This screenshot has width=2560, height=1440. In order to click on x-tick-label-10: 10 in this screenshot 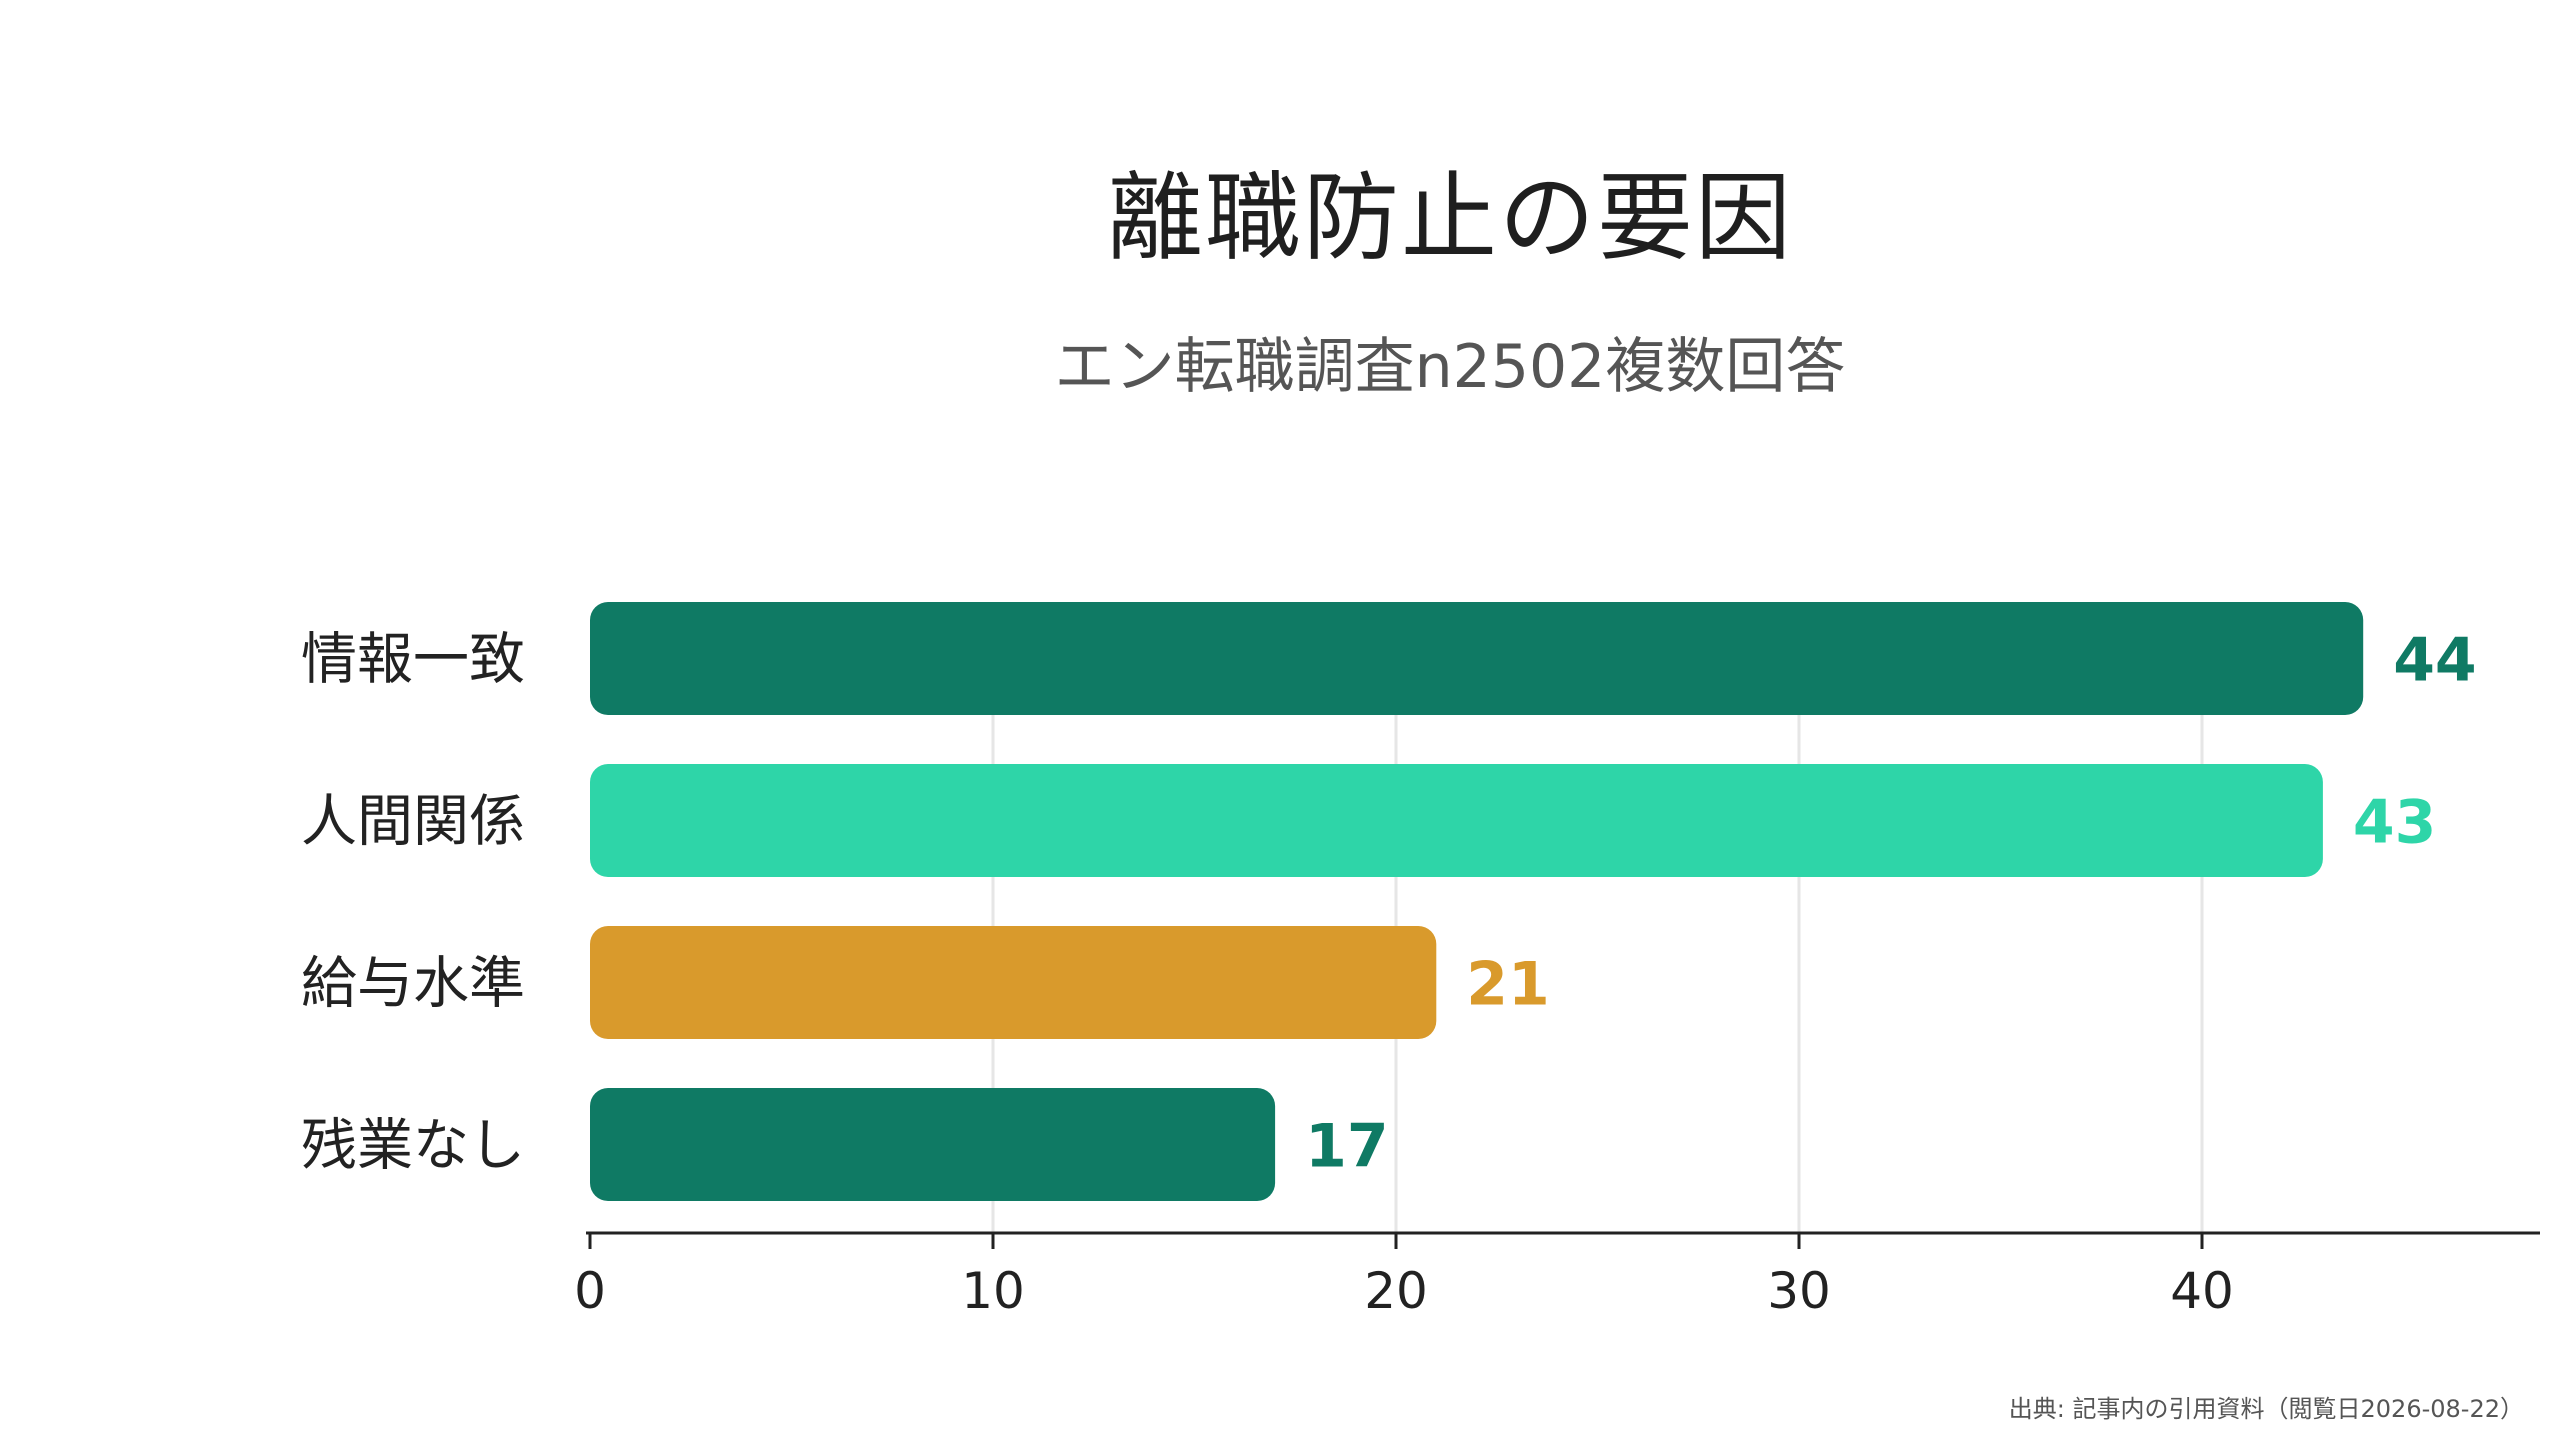, I will do `click(993, 1291)`.